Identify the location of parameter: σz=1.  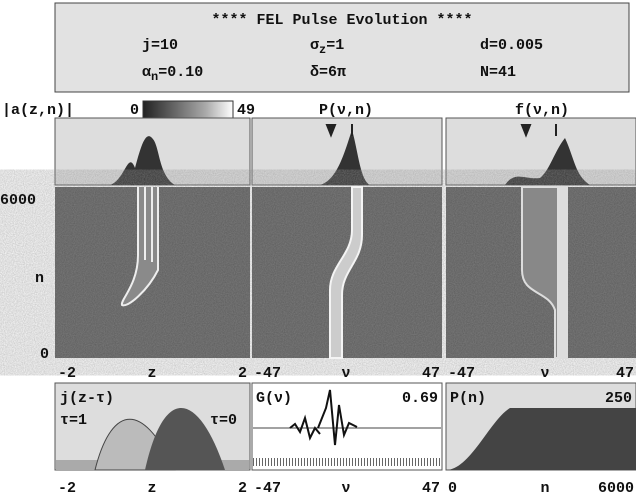
(327, 47).